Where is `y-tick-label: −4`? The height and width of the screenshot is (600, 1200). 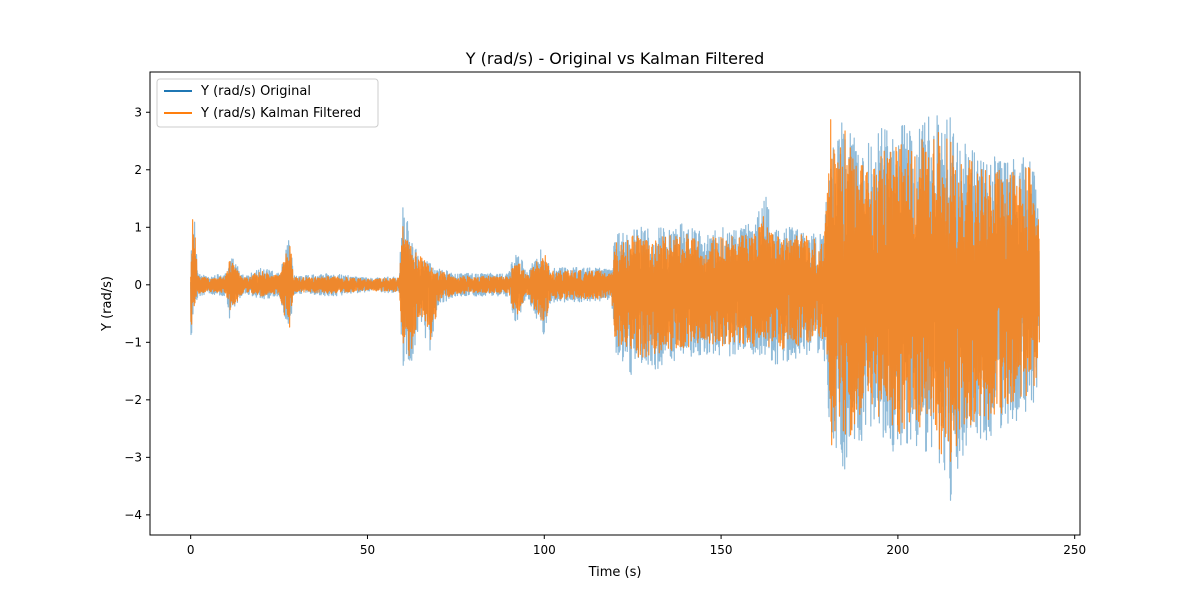 y-tick-label: −4 is located at coordinates (133, 515).